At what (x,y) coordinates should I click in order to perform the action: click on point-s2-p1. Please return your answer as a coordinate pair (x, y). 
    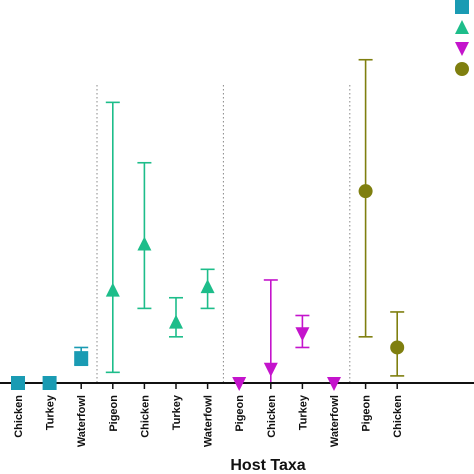
    Looking at the image, I should click on (112, 289).